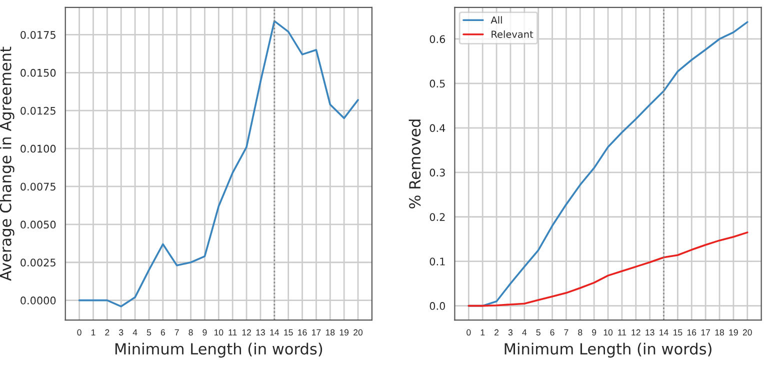  What do you see at coordinates (438, 39) in the screenshot?
I see `y-tick-label: 0.6` at bounding box center [438, 39].